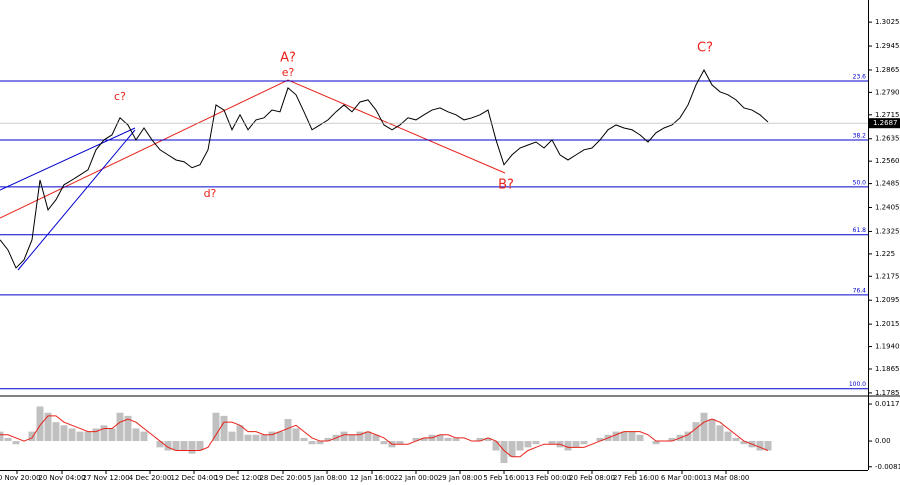  What do you see at coordinates (887, 208) in the screenshot?
I see `y-tick-label: 1.2405` at bounding box center [887, 208].